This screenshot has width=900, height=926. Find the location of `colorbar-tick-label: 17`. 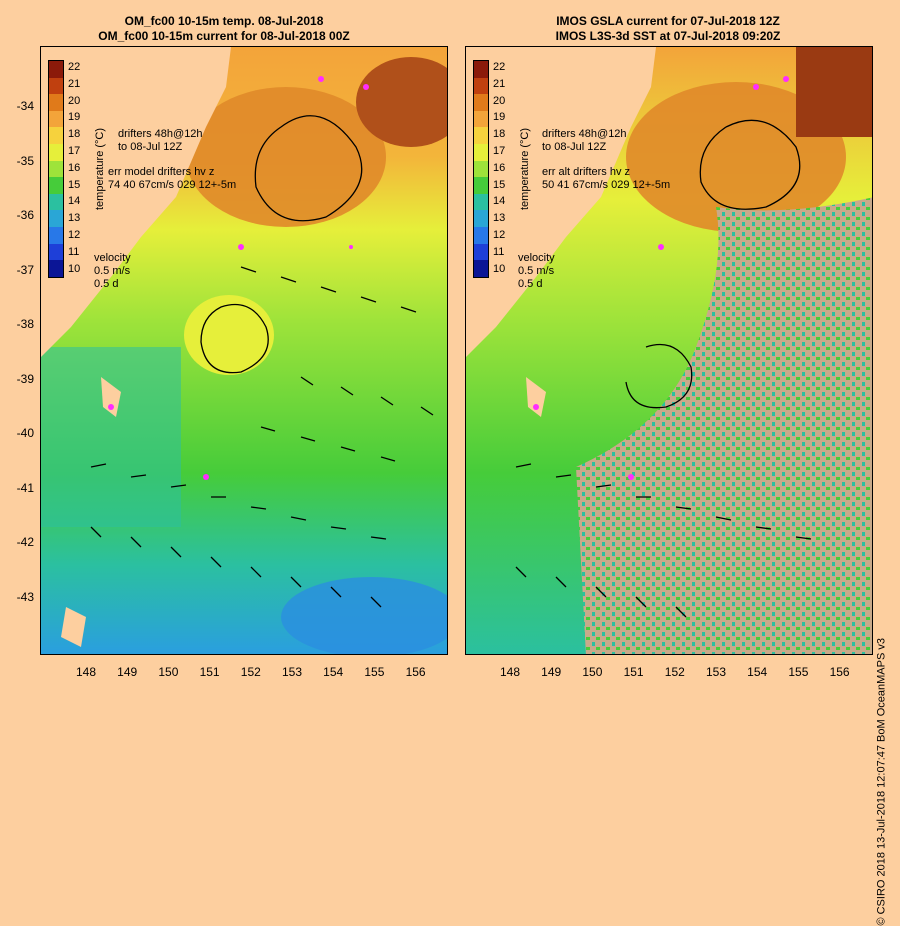

colorbar-tick-label: 17 is located at coordinates (74, 151).